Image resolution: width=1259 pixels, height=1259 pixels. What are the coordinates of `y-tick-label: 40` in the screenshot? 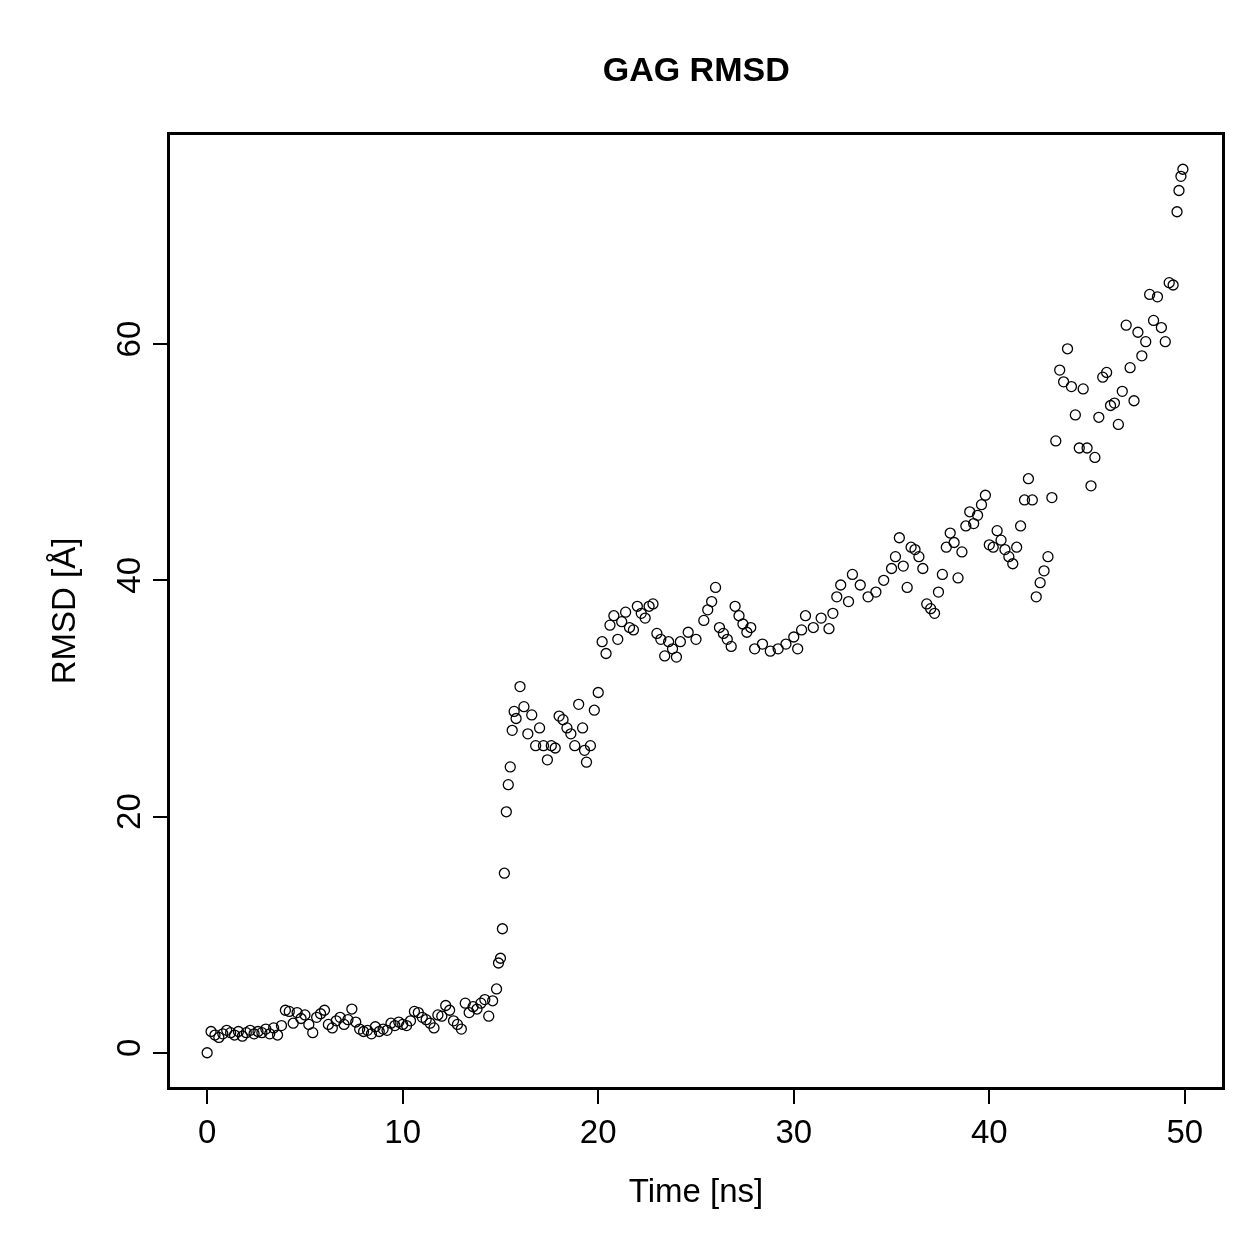 It's located at (129, 575).